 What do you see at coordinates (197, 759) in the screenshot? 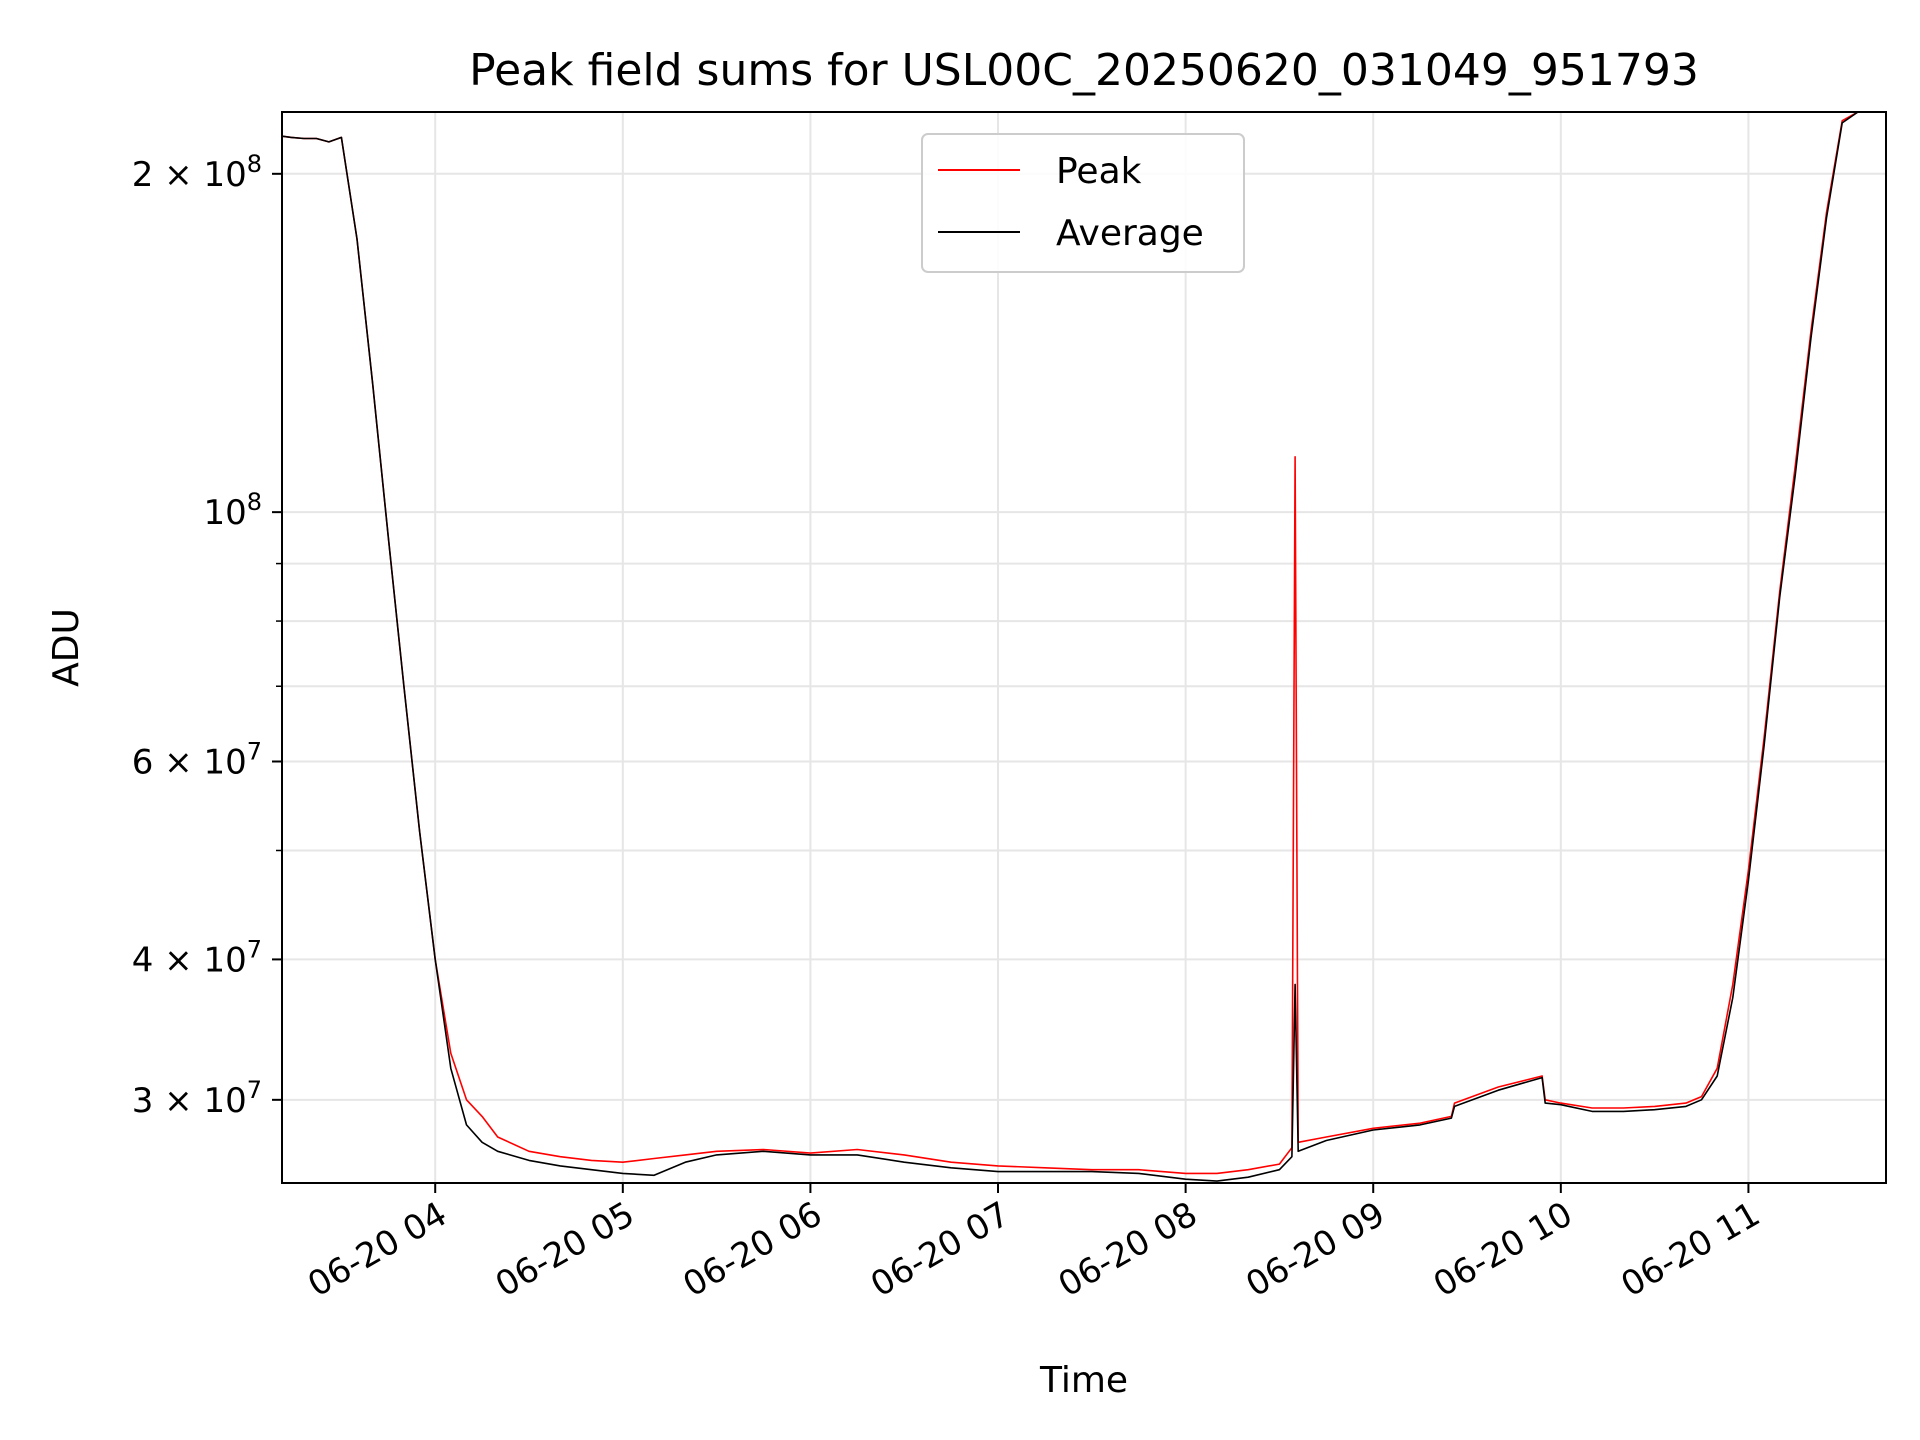
I see `y-tick-label: 6 × 107` at bounding box center [197, 759].